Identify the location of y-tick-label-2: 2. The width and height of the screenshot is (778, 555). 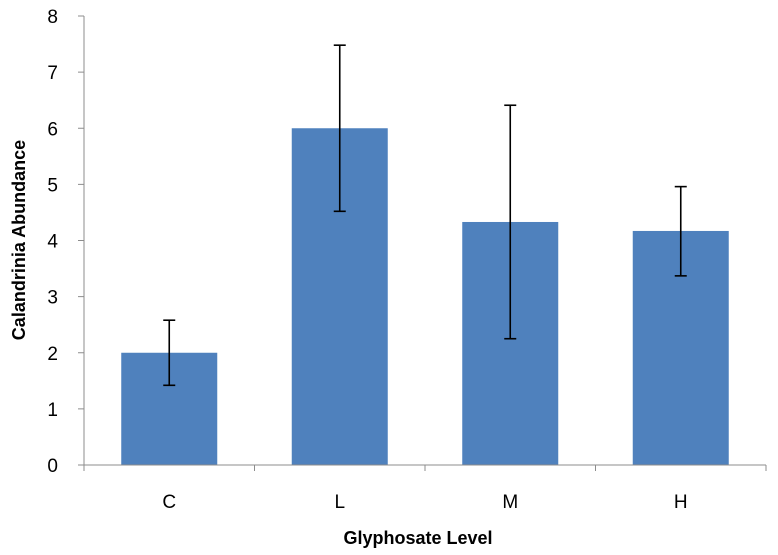
(52, 354).